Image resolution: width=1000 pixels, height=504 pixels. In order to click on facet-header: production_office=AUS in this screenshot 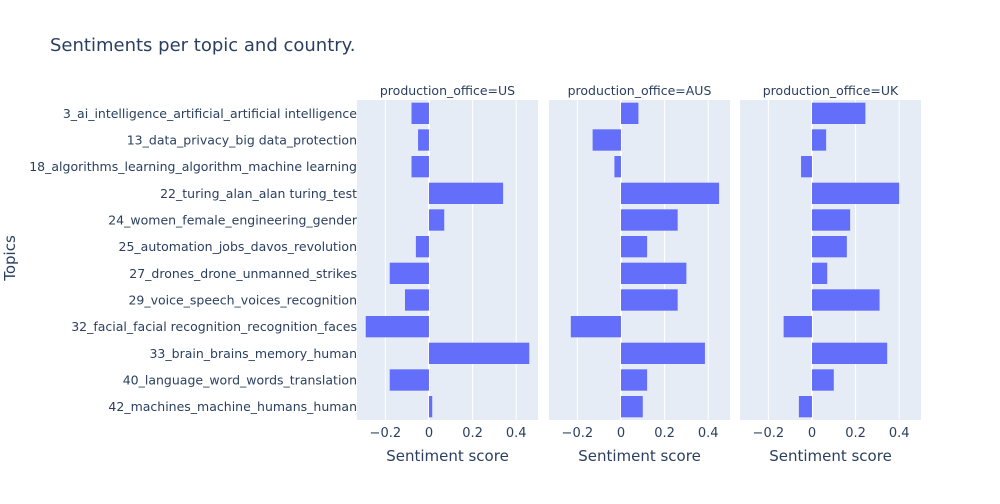, I will do `click(640, 90)`.